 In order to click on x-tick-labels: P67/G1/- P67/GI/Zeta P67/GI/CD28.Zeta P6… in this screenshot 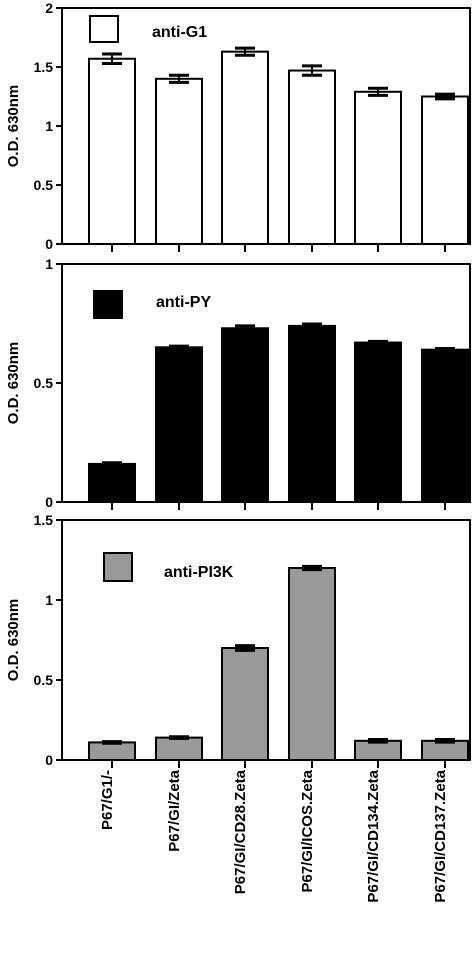, I will do `click(274, 835)`.